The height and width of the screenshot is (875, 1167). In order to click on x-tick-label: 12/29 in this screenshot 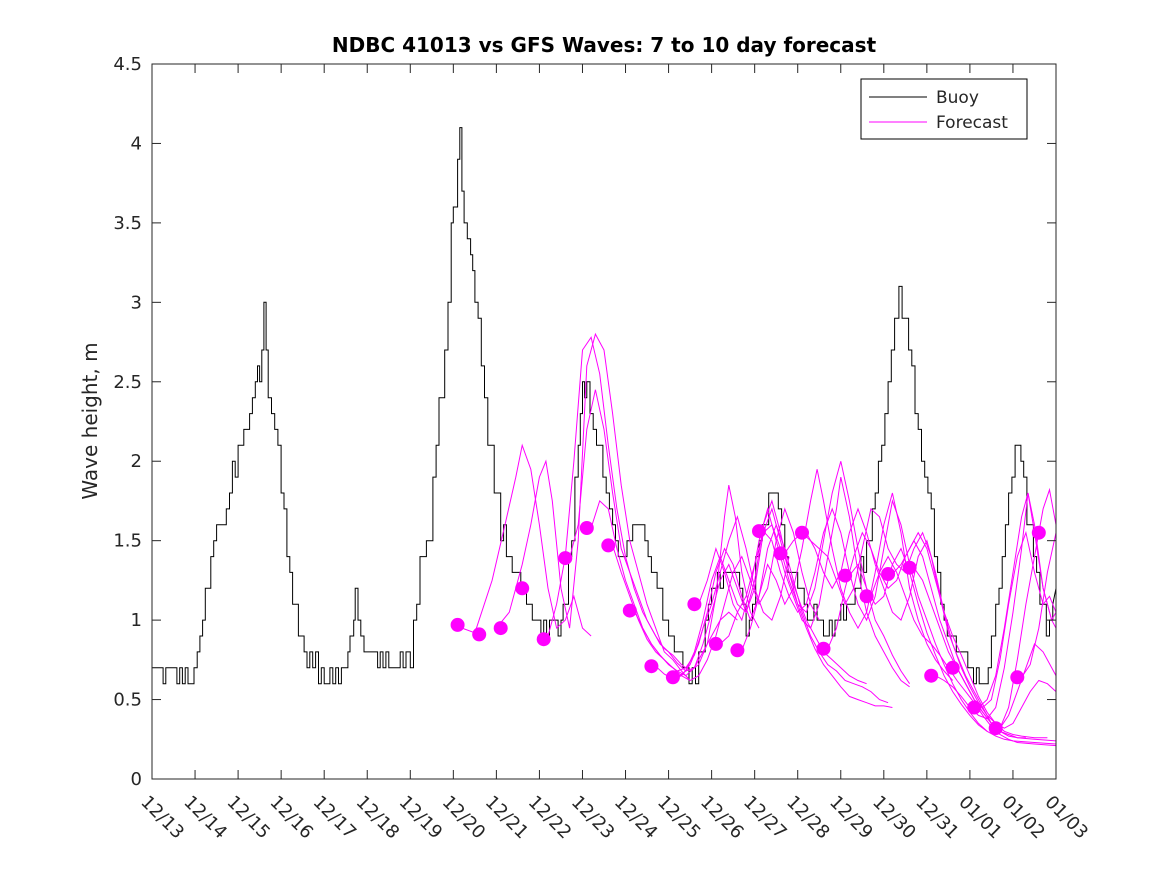, I will do `click(851, 818)`.